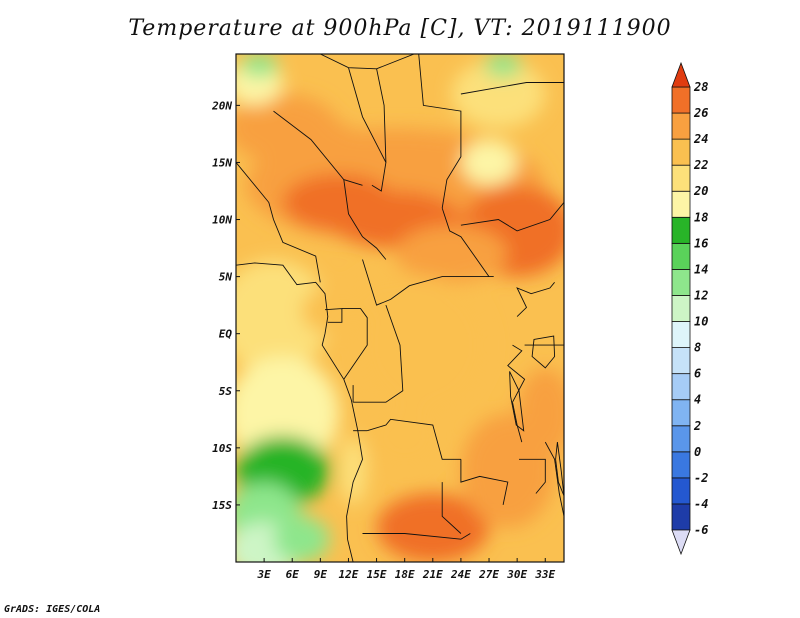  What do you see at coordinates (226, 334) in the screenshot?
I see `y-tick-label: EQ` at bounding box center [226, 334].